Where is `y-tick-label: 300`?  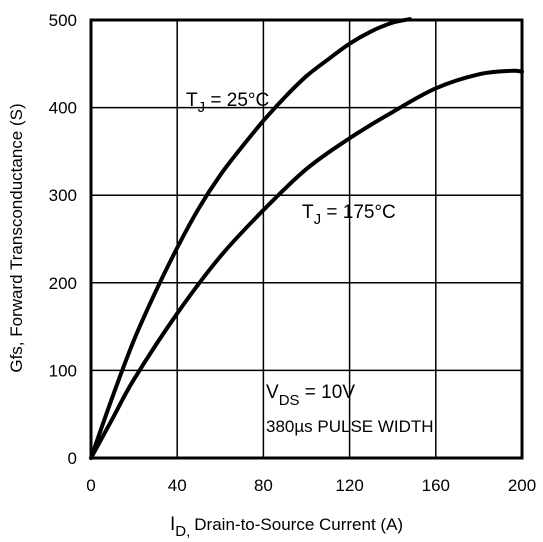 y-tick-label: 300 is located at coordinates (63, 195).